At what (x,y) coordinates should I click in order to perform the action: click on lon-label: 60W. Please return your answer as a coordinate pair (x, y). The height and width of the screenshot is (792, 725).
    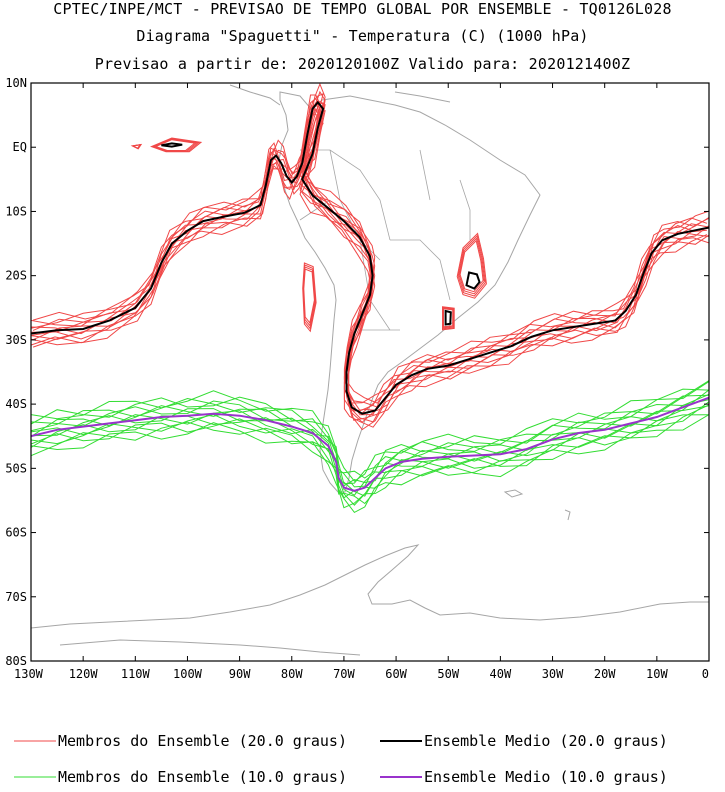
    Looking at the image, I should click on (396, 674).